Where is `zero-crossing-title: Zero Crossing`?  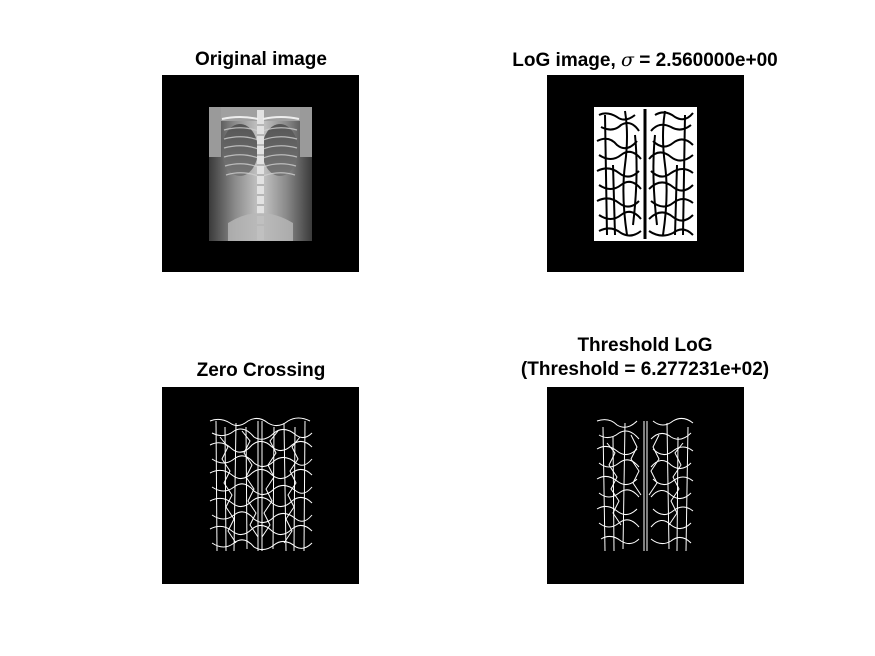 zero-crossing-title: Zero Crossing is located at coordinates (261, 371).